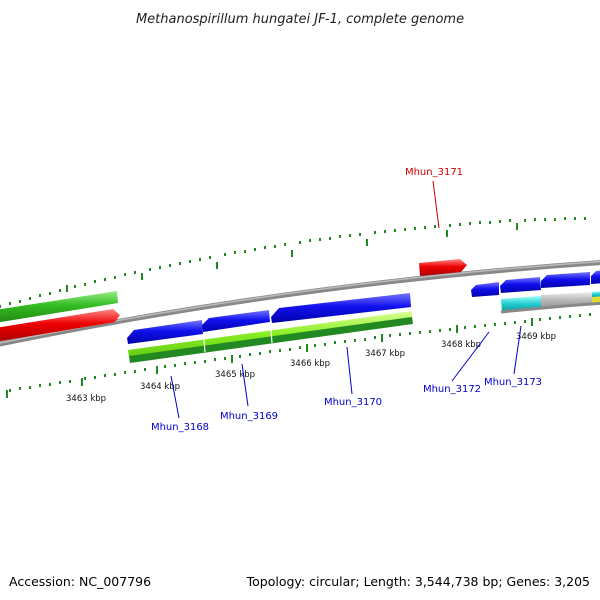  Describe the element at coordinates (80, 581) in the screenshot. I see `accession-text: Accession: NC_007796` at that location.